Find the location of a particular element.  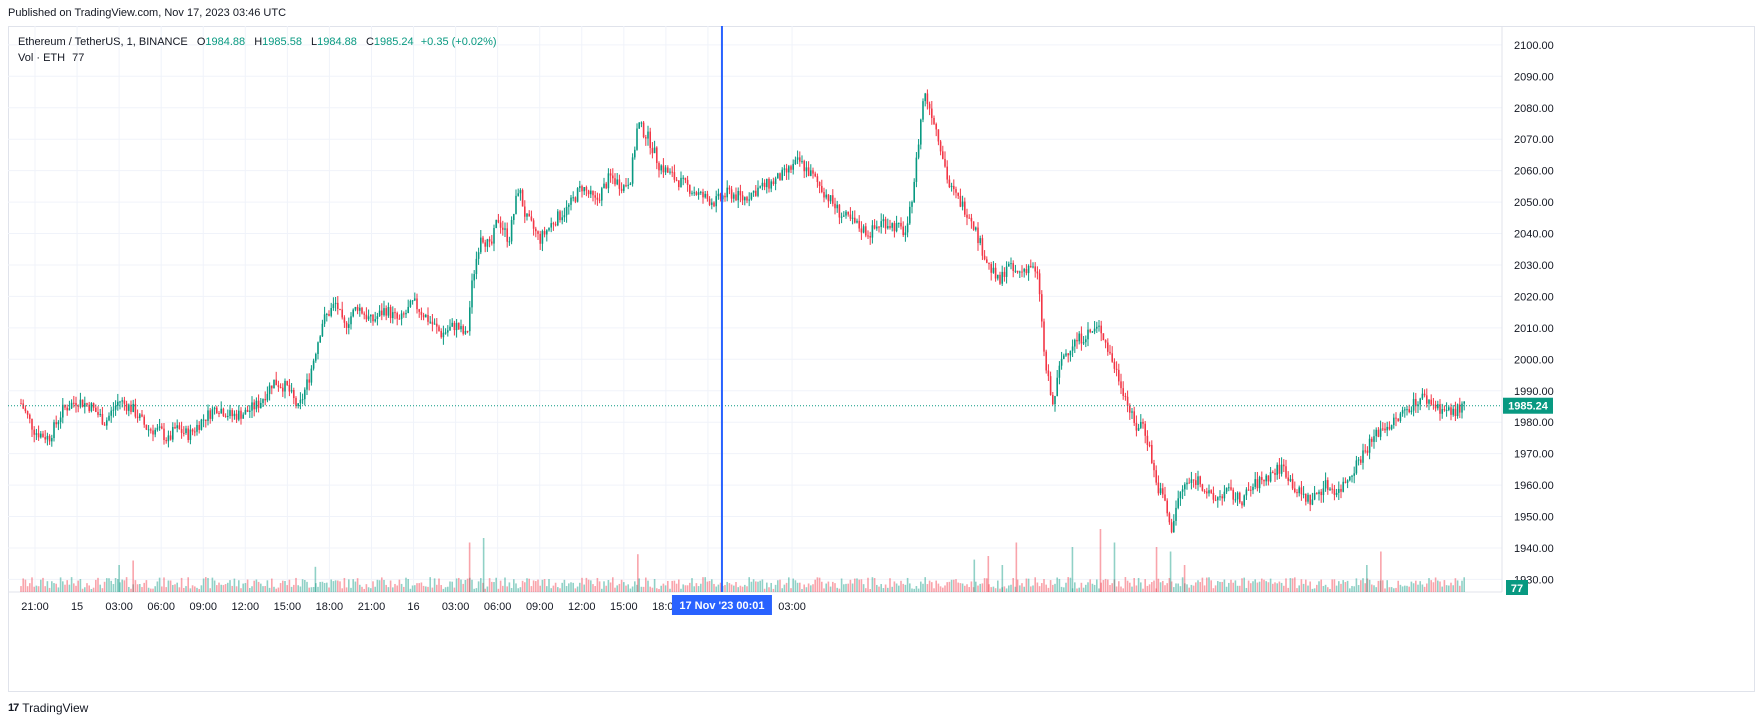

tradingview-footer: 17 TradingView is located at coordinates (48, 708).